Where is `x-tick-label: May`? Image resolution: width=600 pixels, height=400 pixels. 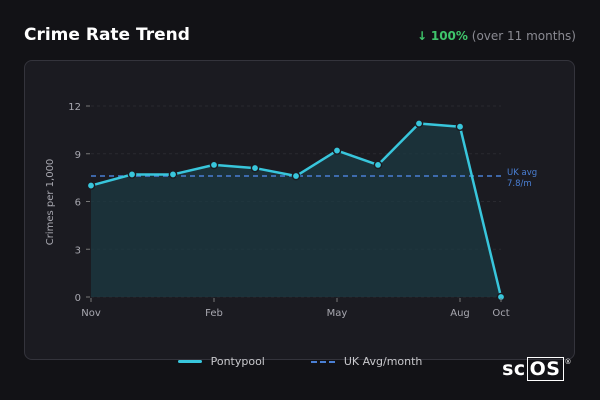
x-tick-label: May is located at coordinates (337, 313).